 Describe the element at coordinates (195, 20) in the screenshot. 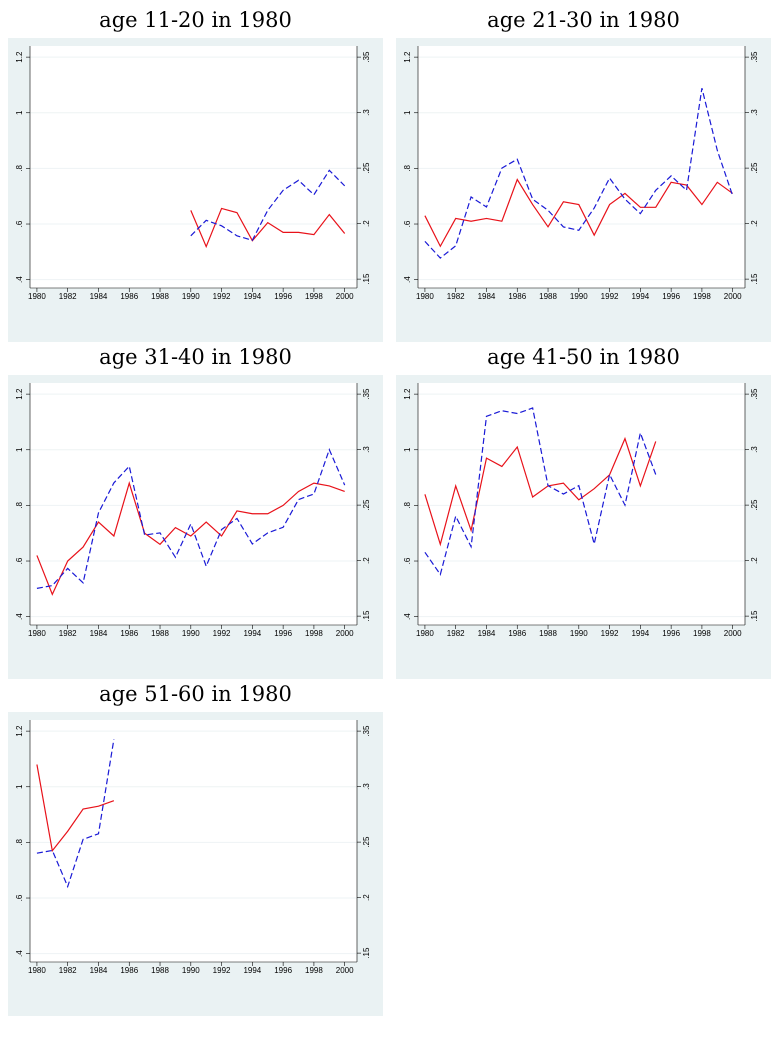

I see `chart-title: age 11-20 in 1980` at that location.